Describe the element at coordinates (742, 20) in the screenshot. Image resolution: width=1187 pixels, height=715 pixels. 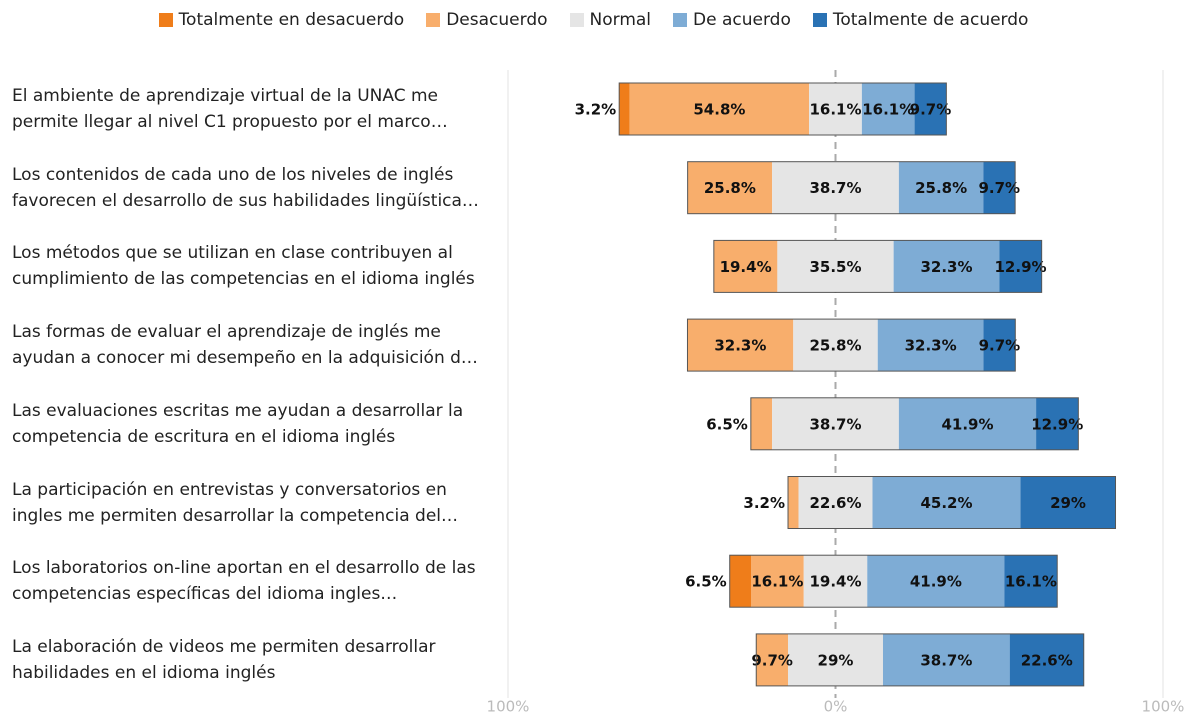
I see `legend-label: De acuerdo` at that location.